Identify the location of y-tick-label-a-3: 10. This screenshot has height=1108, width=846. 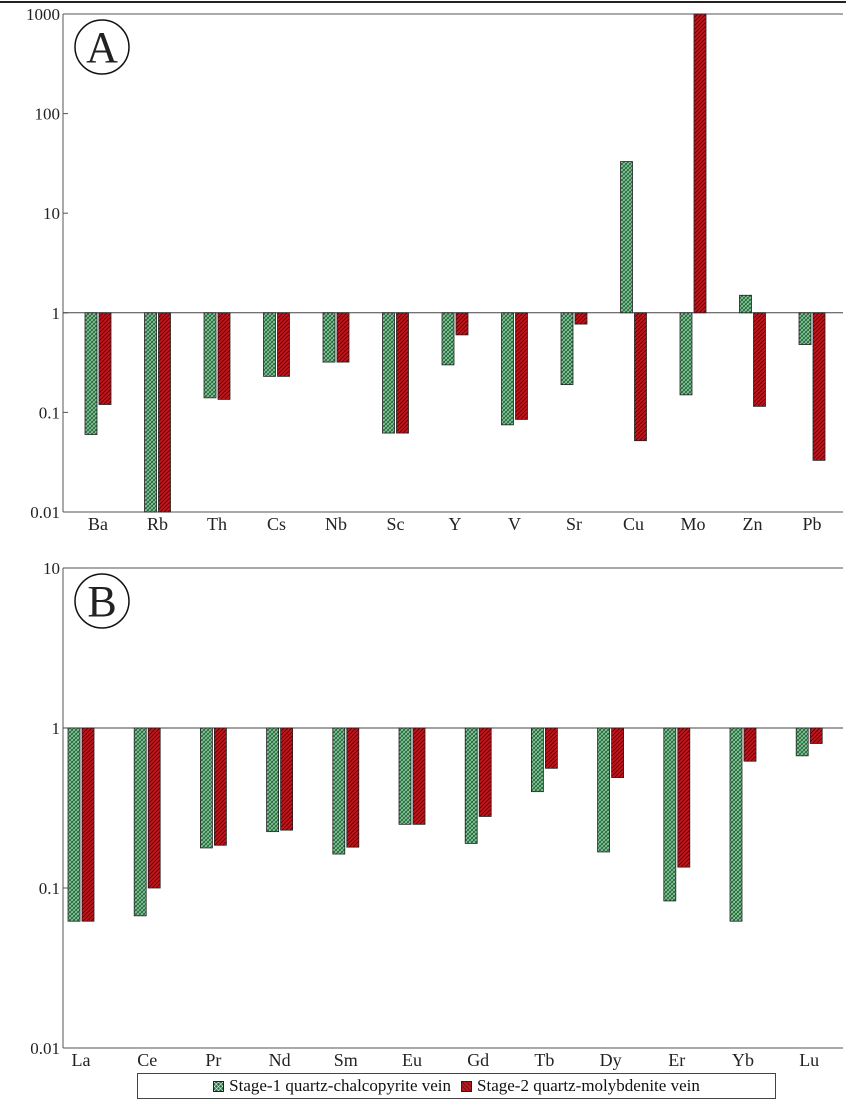
(51, 213).